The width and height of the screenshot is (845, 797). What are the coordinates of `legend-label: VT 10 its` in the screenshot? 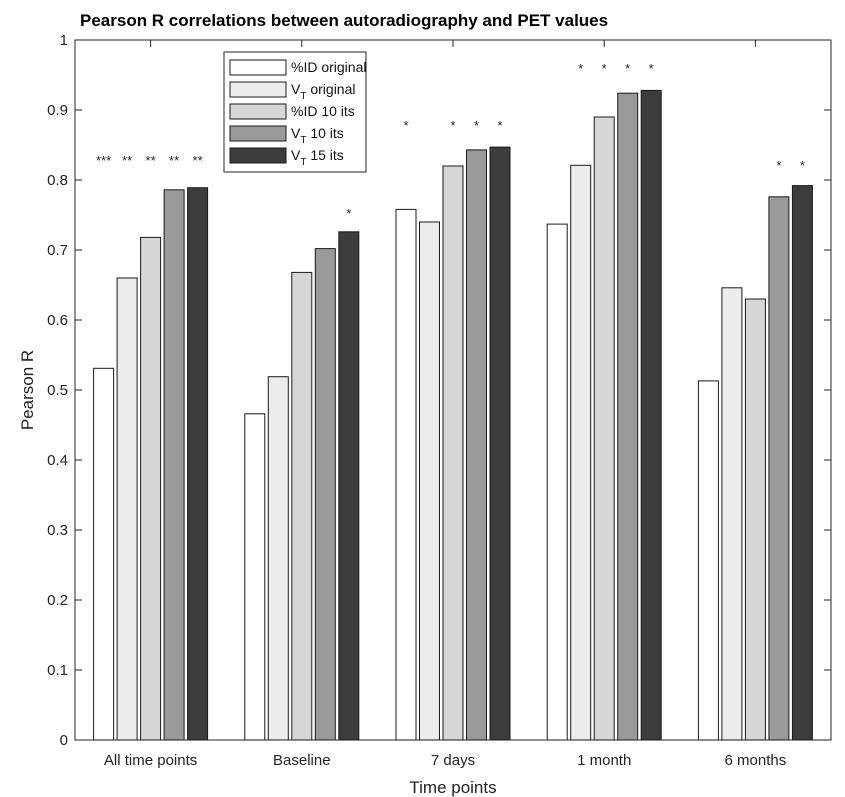 It's located at (317, 135).